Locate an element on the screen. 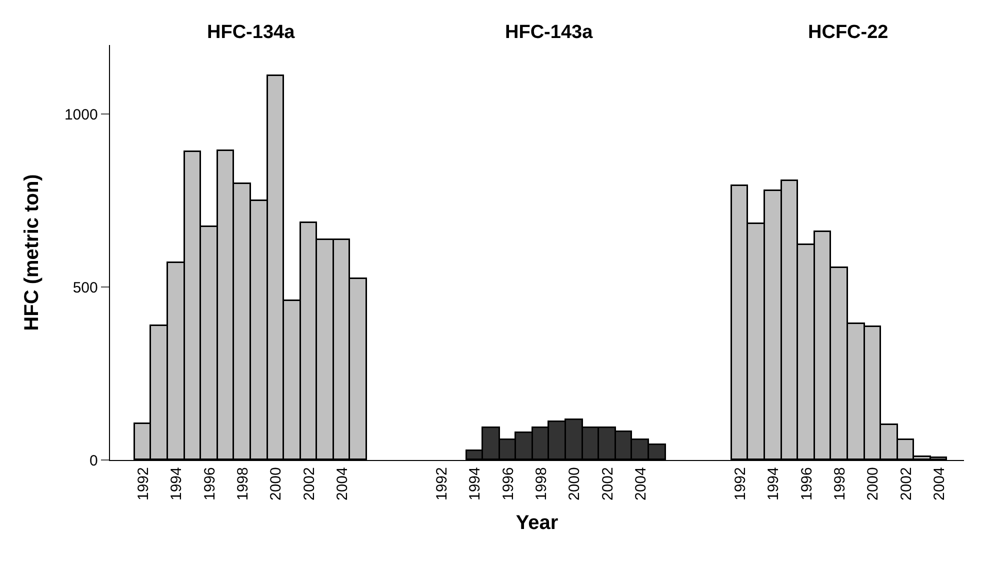  text: HFC-134a is located at coordinates (251, 32).